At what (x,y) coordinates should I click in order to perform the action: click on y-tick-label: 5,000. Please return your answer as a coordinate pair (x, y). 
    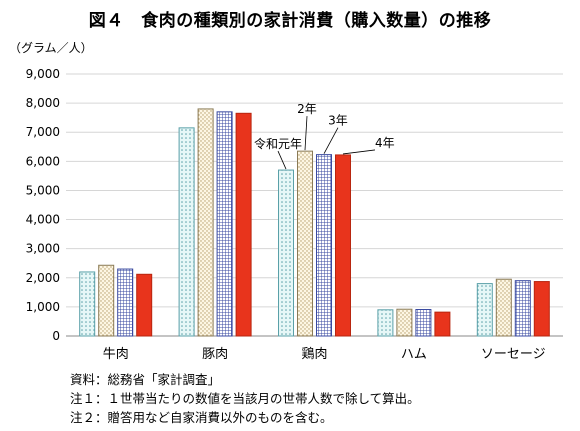
    Looking at the image, I should click on (43, 190).